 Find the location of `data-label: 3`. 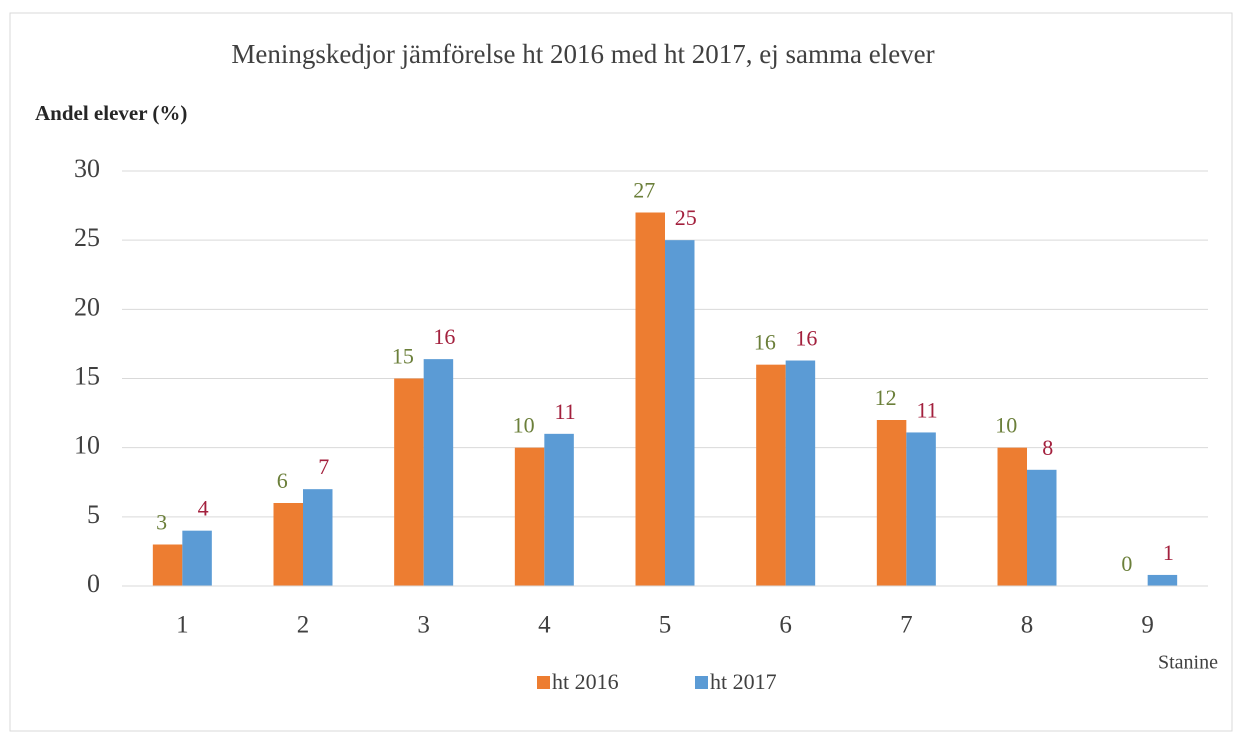

data-label: 3 is located at coordinates (161, 522).